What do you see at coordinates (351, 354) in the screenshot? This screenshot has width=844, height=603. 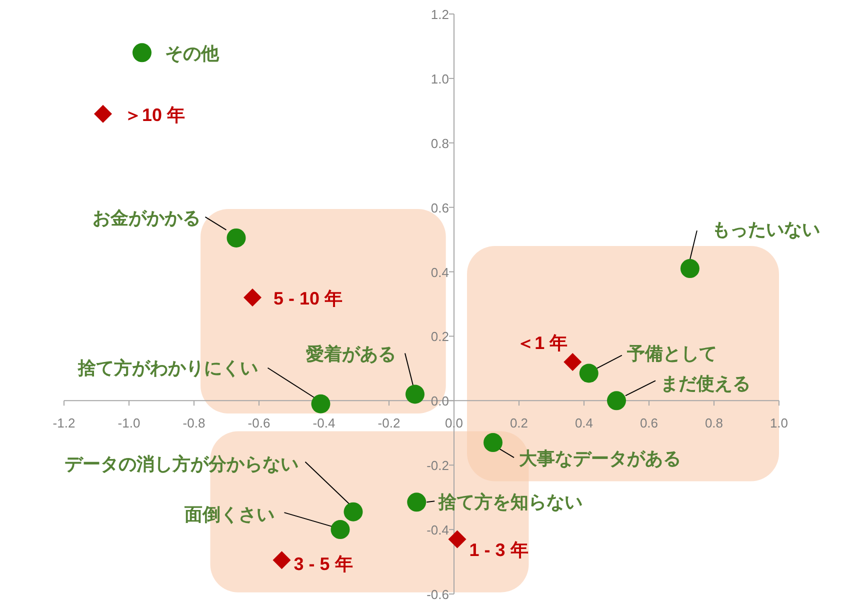 I see `annotation: 愛着がある` at bounding box center [351, 354].